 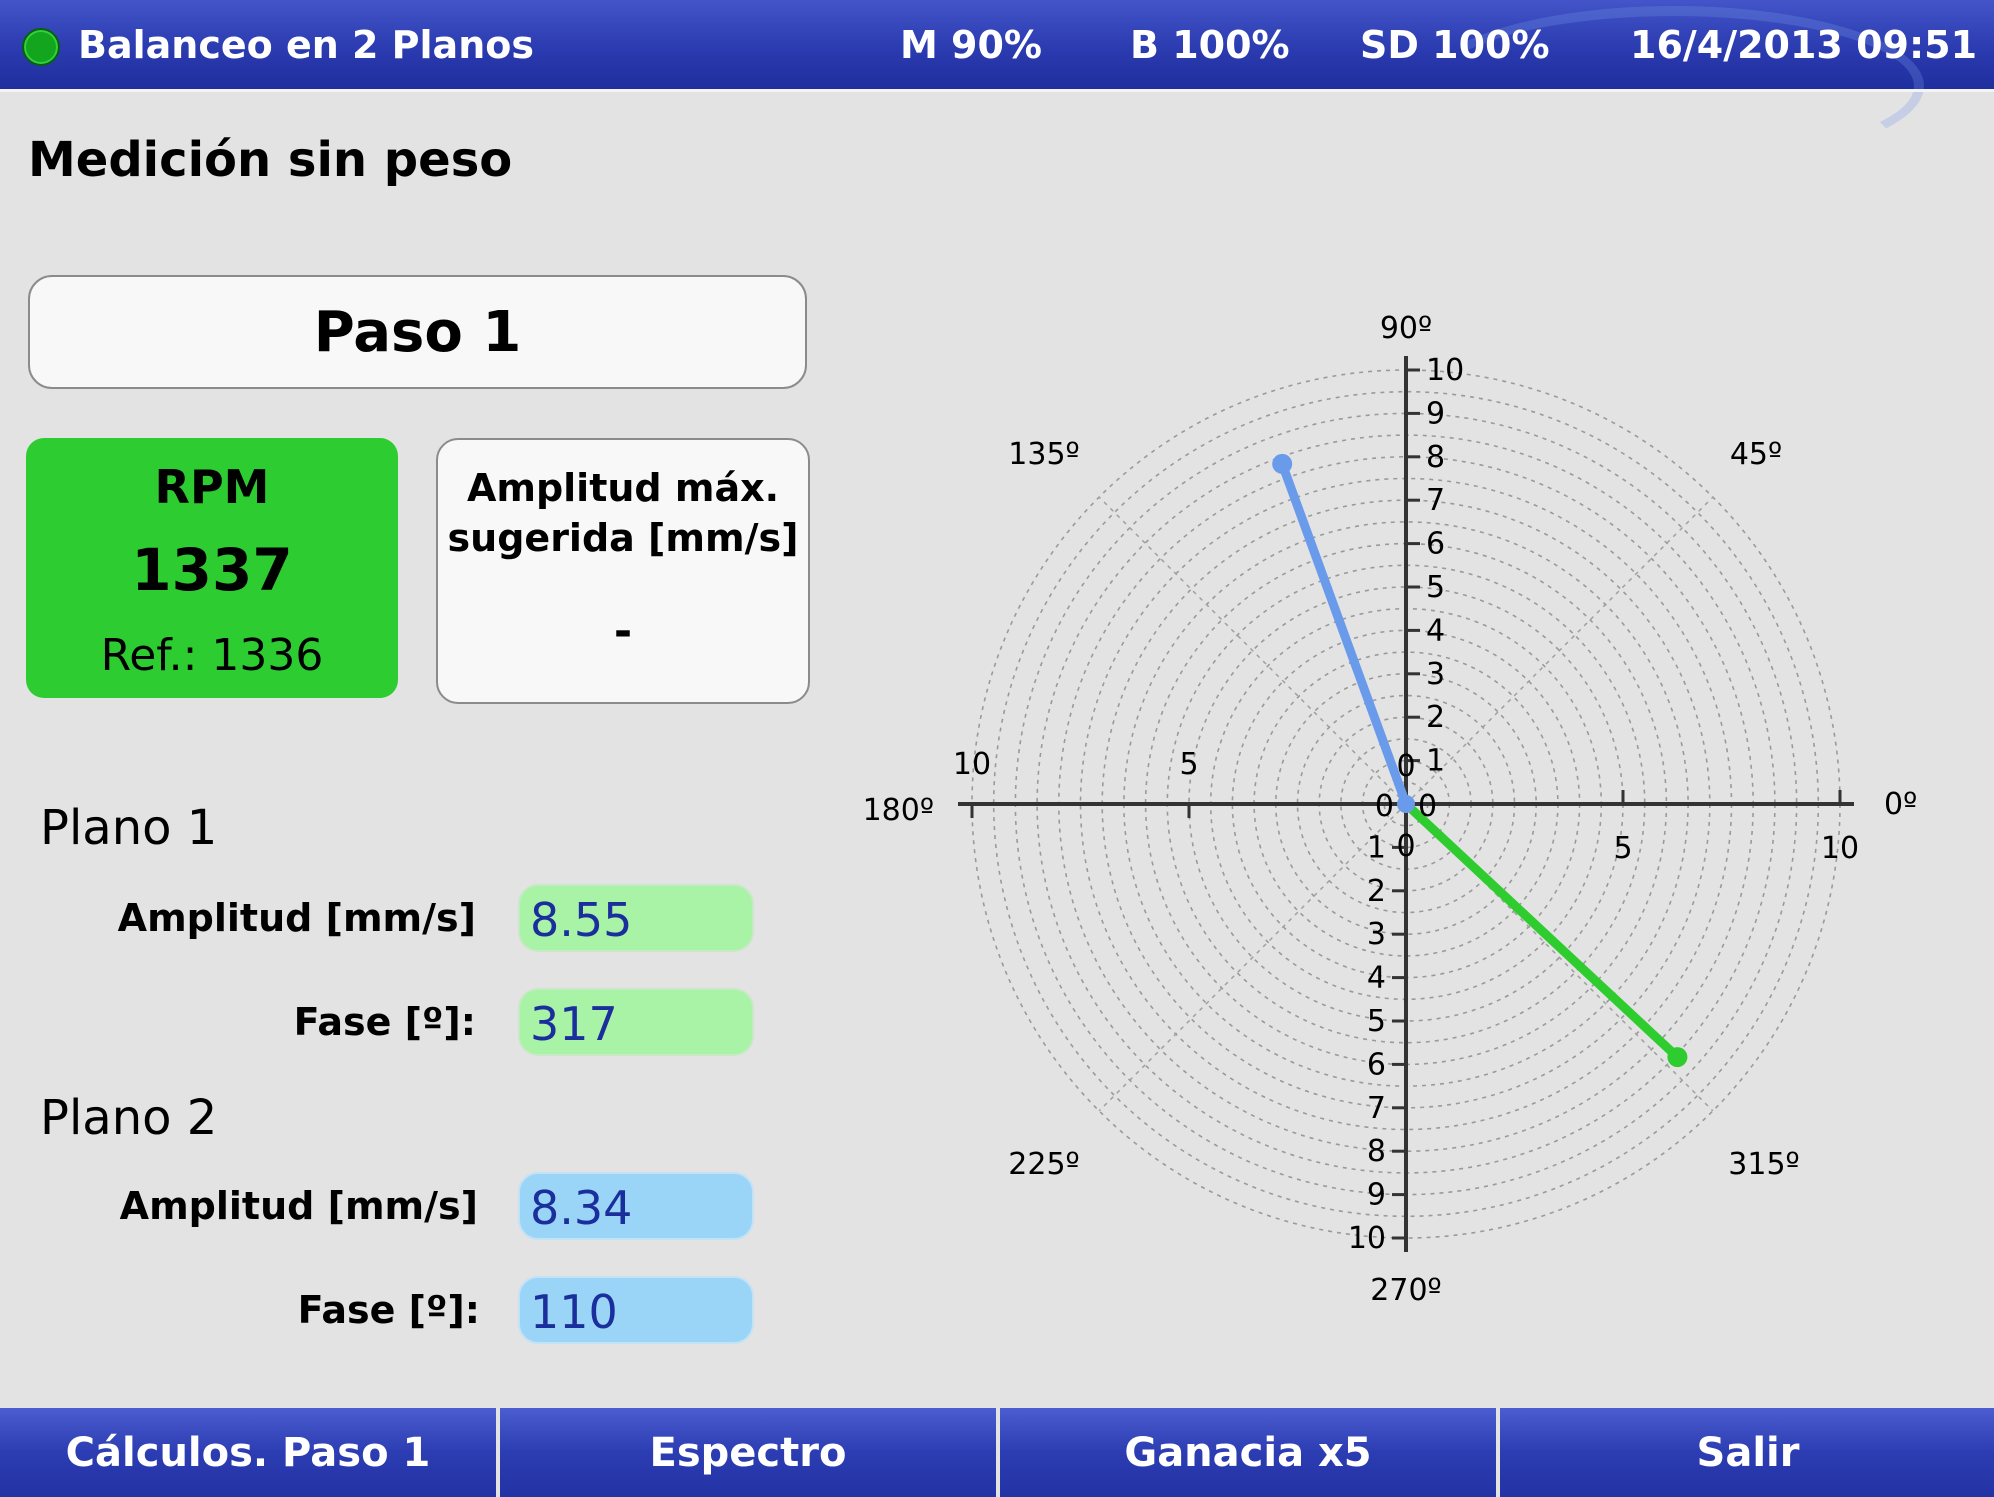 I want to click on rpm-value: 1337, so click(x=212, y=570).